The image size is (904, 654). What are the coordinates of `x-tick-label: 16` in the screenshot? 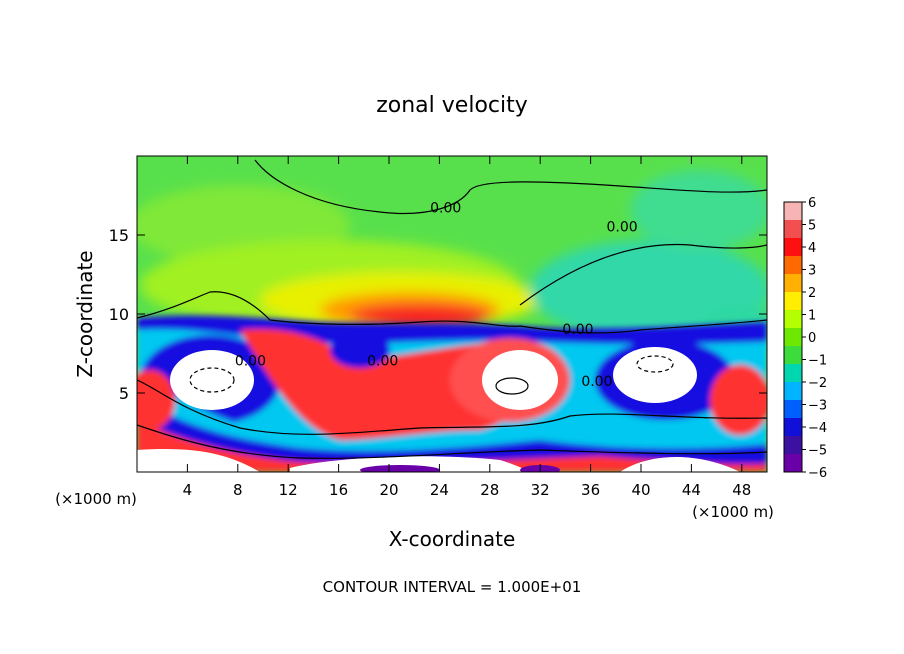 It's located at (338, 490).